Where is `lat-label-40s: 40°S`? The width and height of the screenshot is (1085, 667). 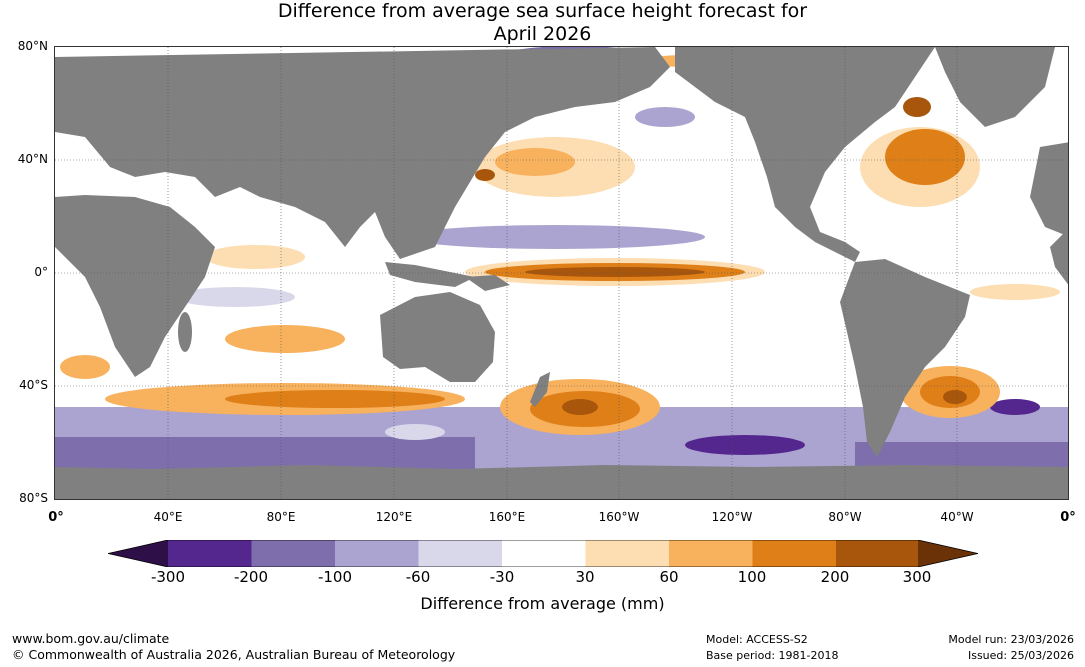
lat-label-40s: 40°S is located at coordinates (33, 385).